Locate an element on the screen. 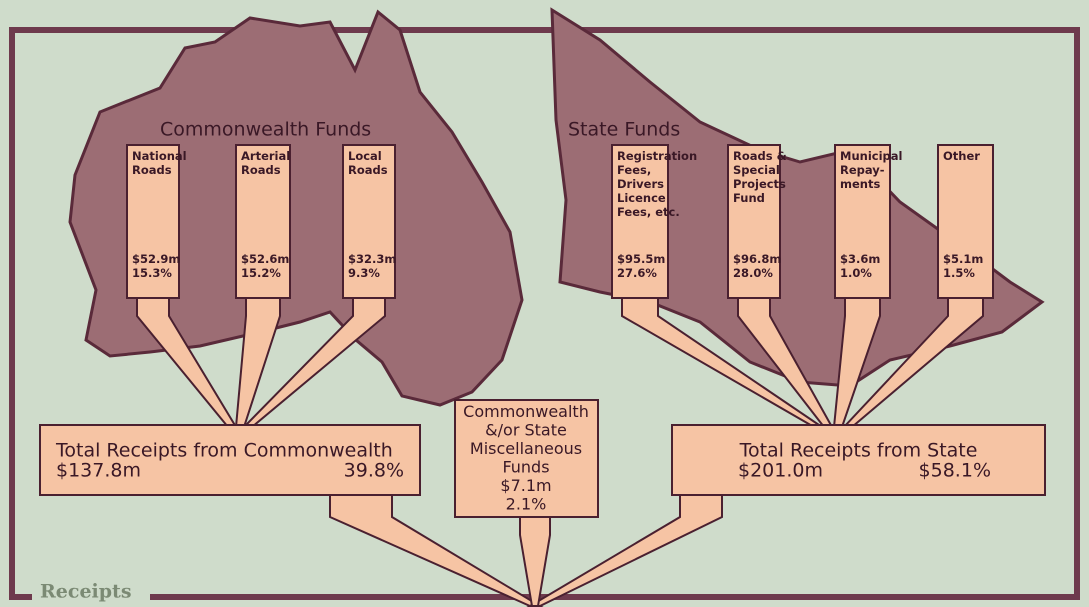 Image resolution: width=1089 pixels, height=607 pixels. fund-percent: 27.6% is located at coordinates (637, 273).